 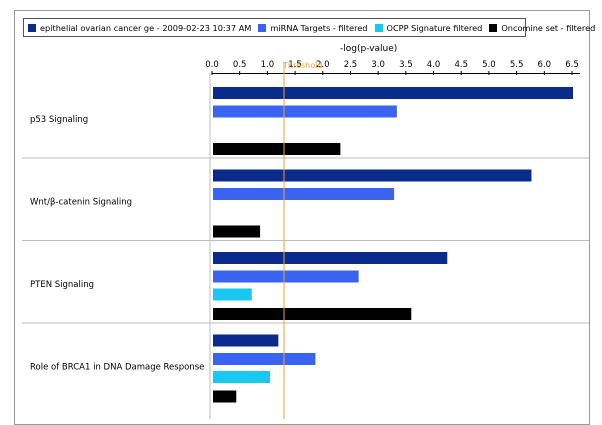 I want to click on x-tick-label: 0.5, so click(x=240, y=65).